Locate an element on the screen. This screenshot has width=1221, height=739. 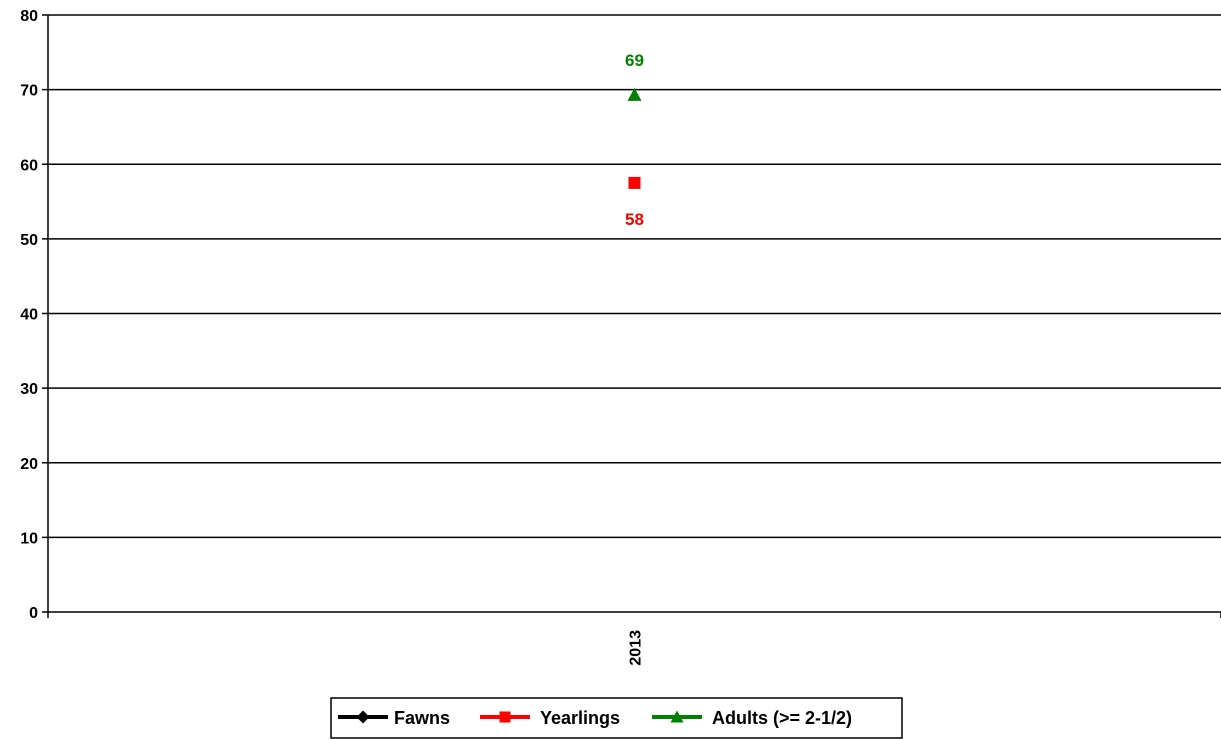
y-tick-label: 20 is located at coordinates (29, 464).